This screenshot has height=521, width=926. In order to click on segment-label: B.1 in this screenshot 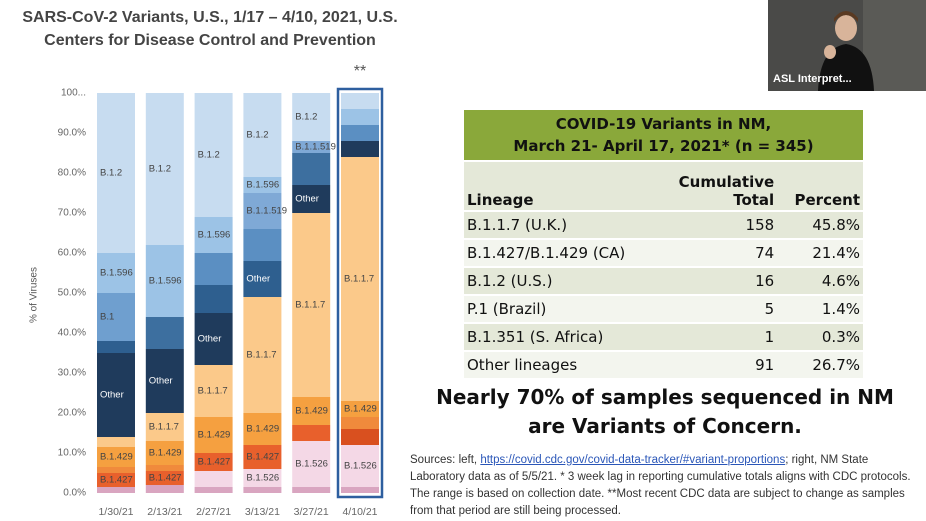, I will do `click(107, 317)`.